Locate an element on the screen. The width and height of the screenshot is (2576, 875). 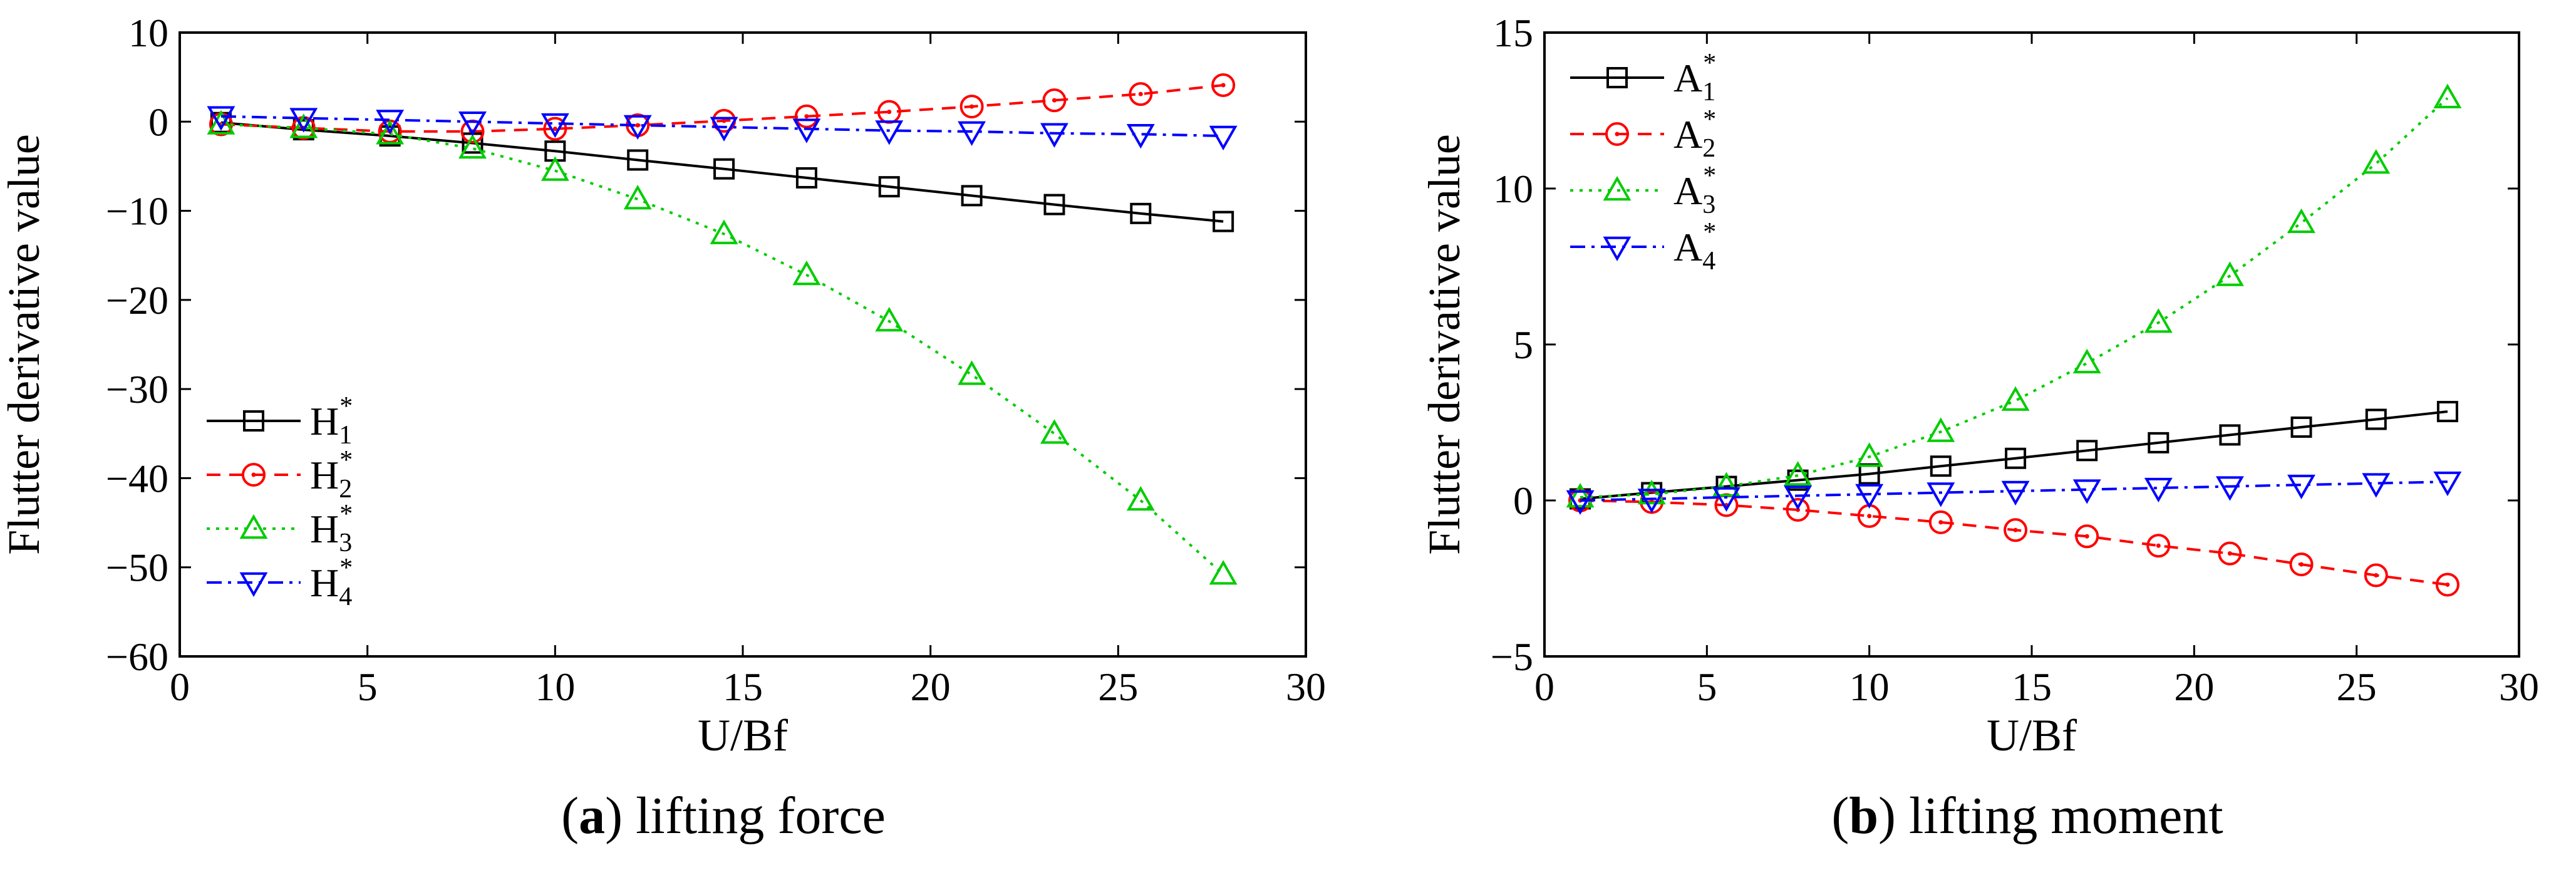
data-point-A2-10-dot is located at coordinates (2301, 564).